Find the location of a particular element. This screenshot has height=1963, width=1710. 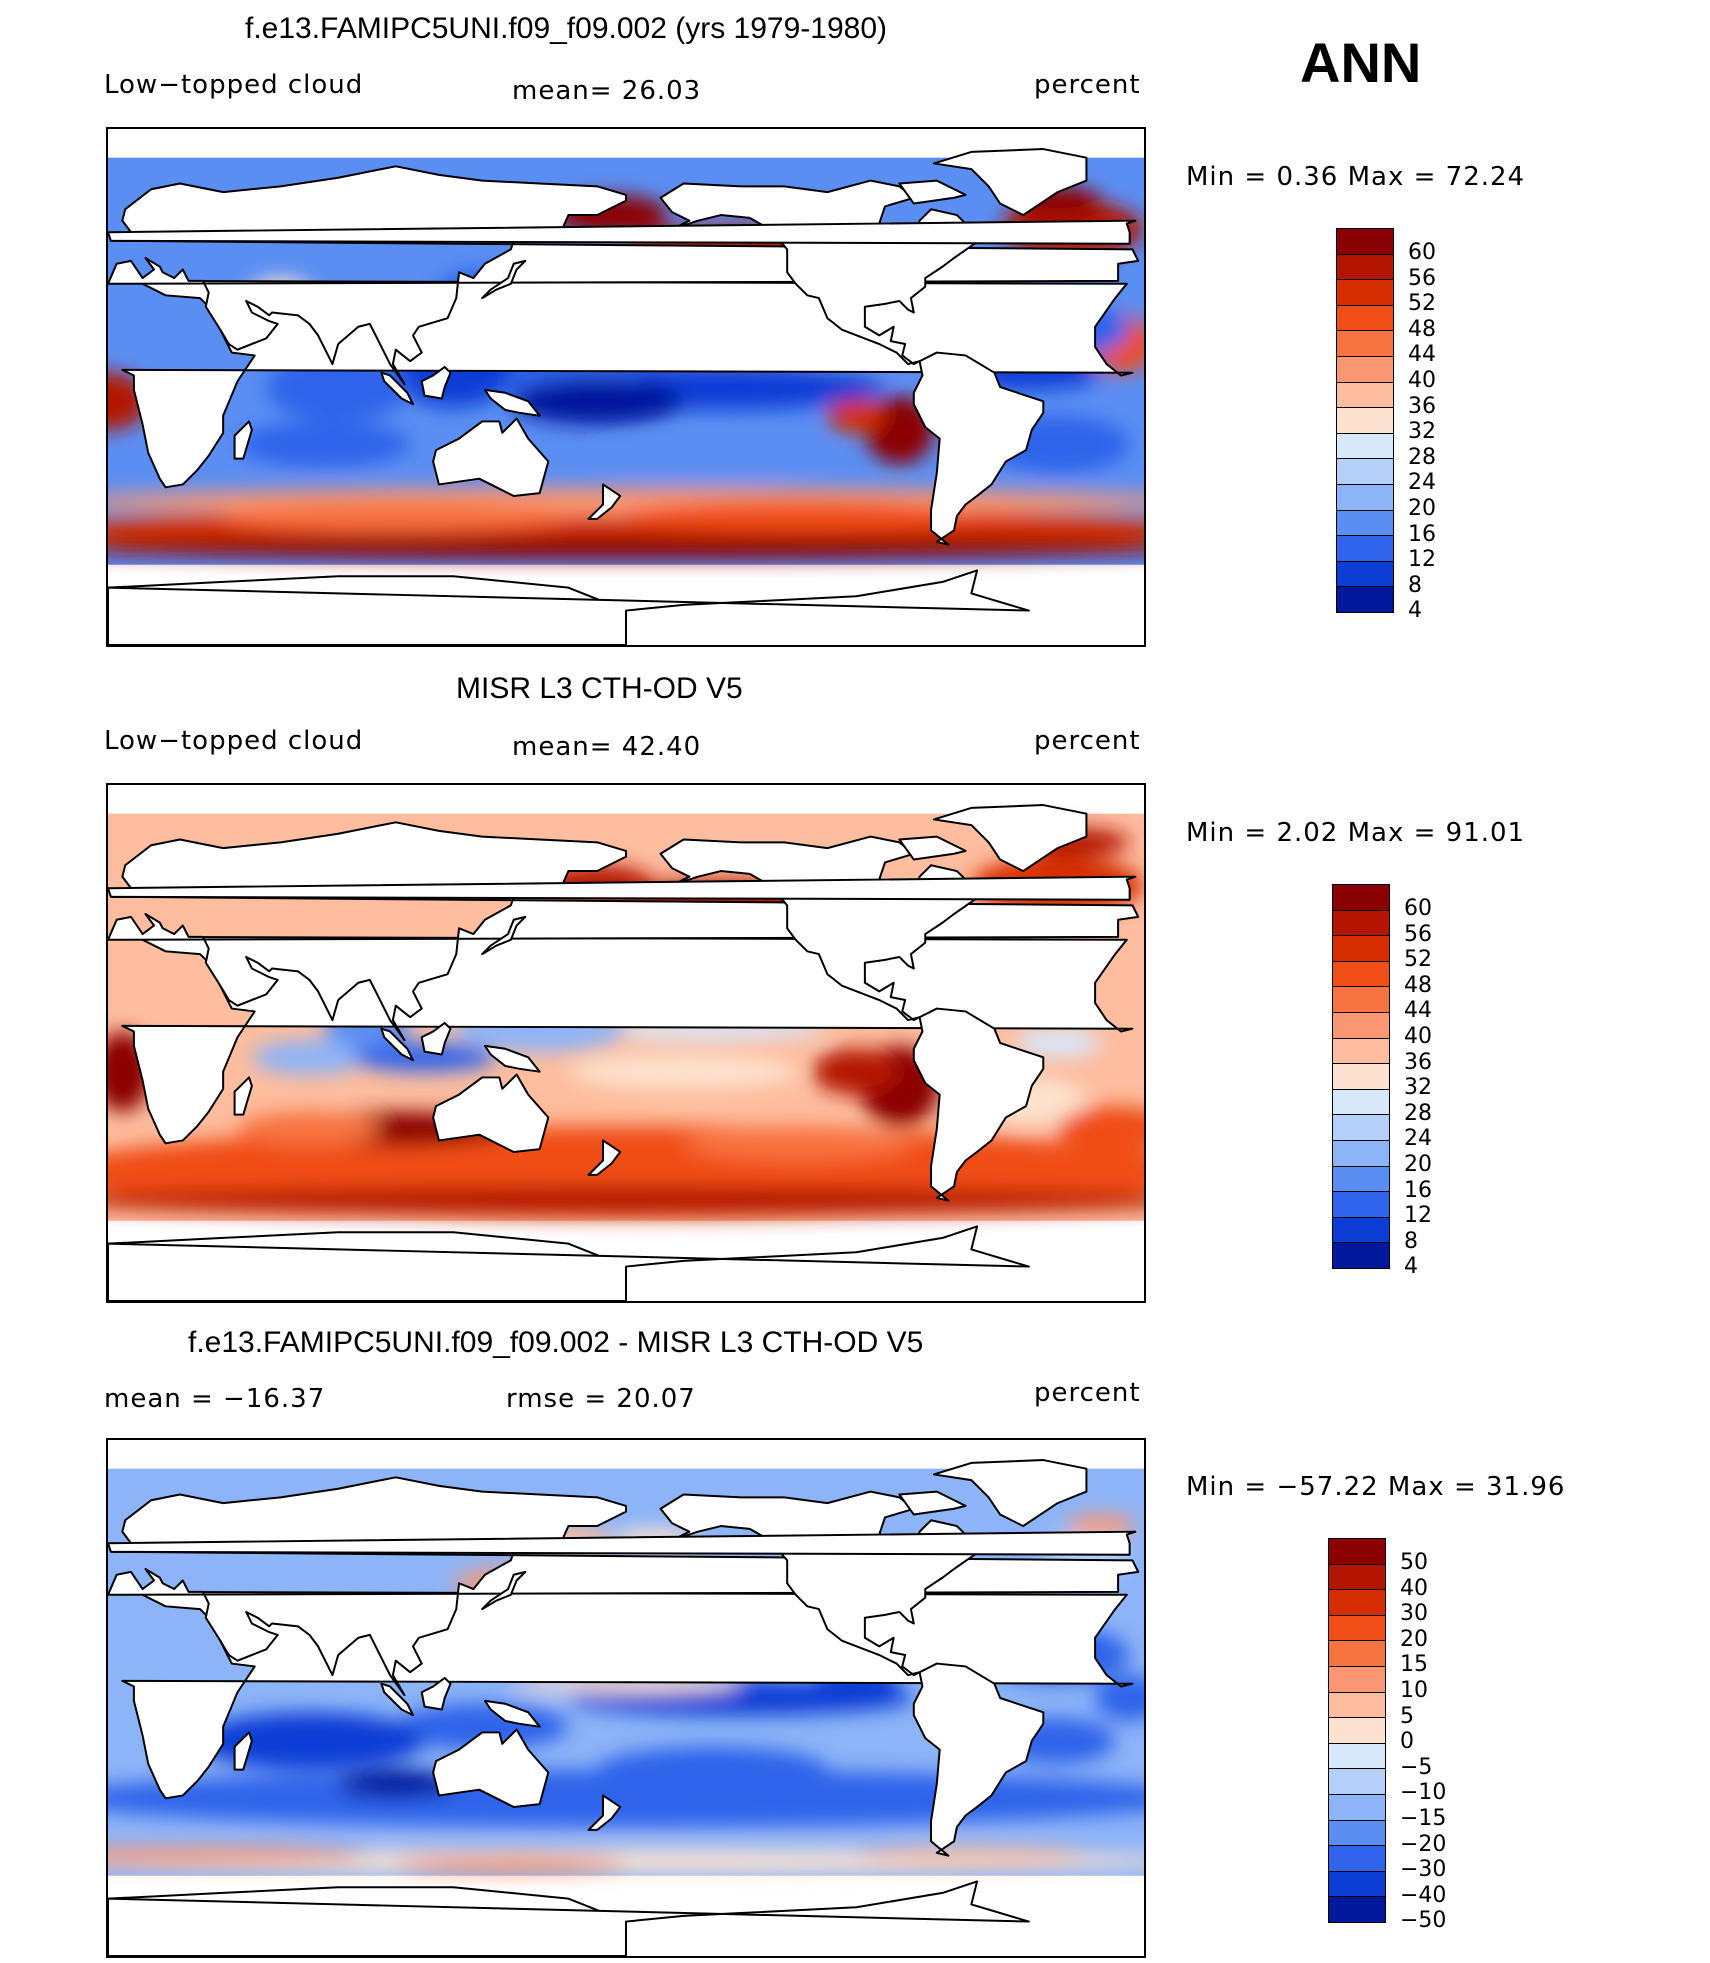

panel-1-colorbar: 60 56 52 48 44 40 36 32 28 24 20 16 12 8 4 is located at coordinates (1401, 425).